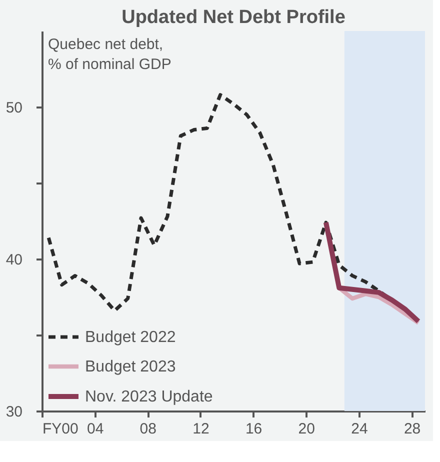 The width and height of the screenshot is (440, 462). I want to click on chart-title: Updated Net Debt Profile, so click(234, 17).